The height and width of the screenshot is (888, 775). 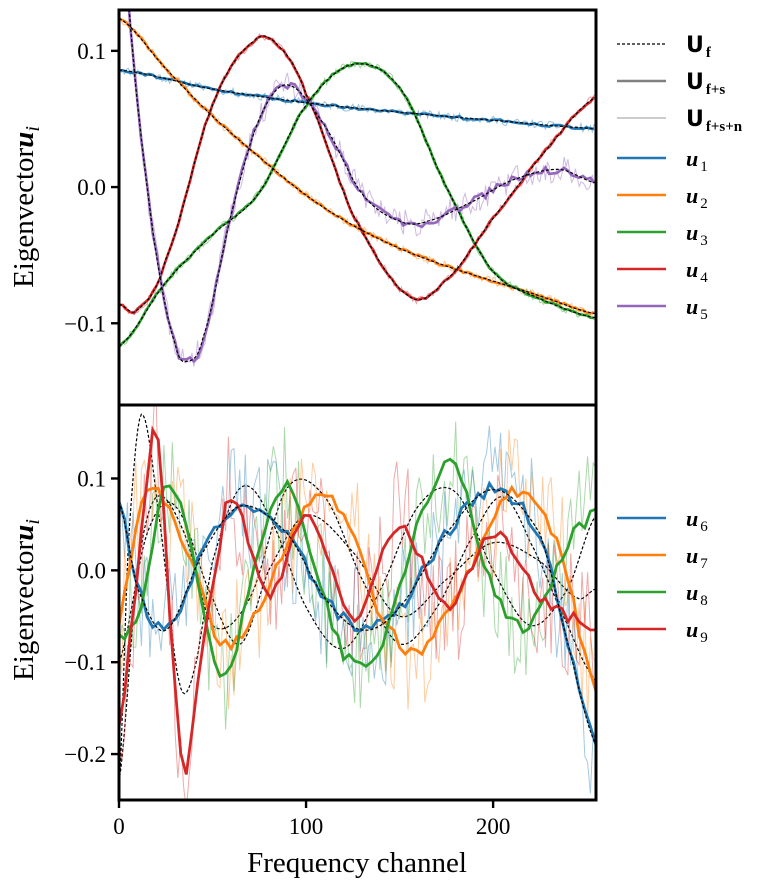 I want to click on bottom-y-axis-label: Eigenvectorui, so click(x=26, y=600).